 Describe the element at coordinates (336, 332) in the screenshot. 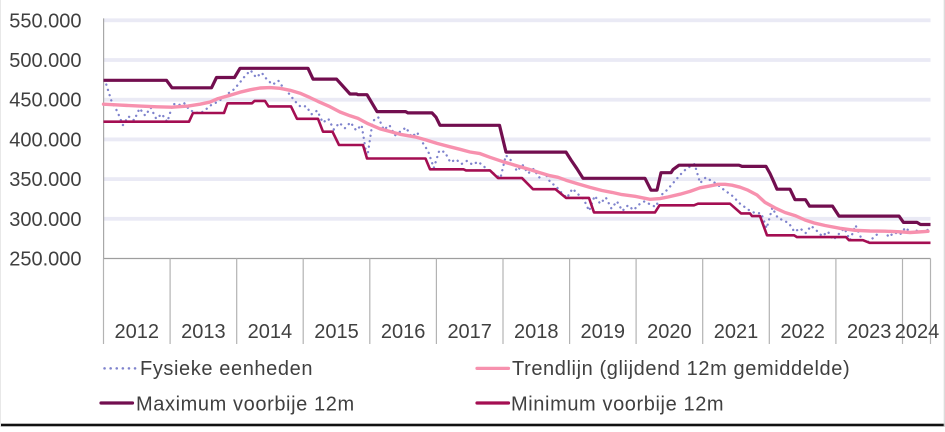

I see `svg-text: 2015` at that location.